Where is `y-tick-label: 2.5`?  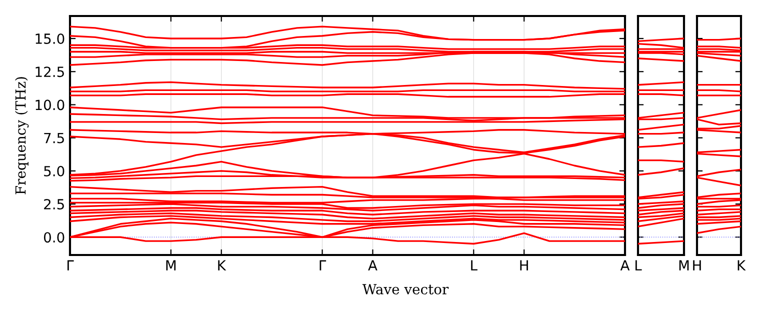
y-tick-label: 2.5 is located at coordinates (54, 204).